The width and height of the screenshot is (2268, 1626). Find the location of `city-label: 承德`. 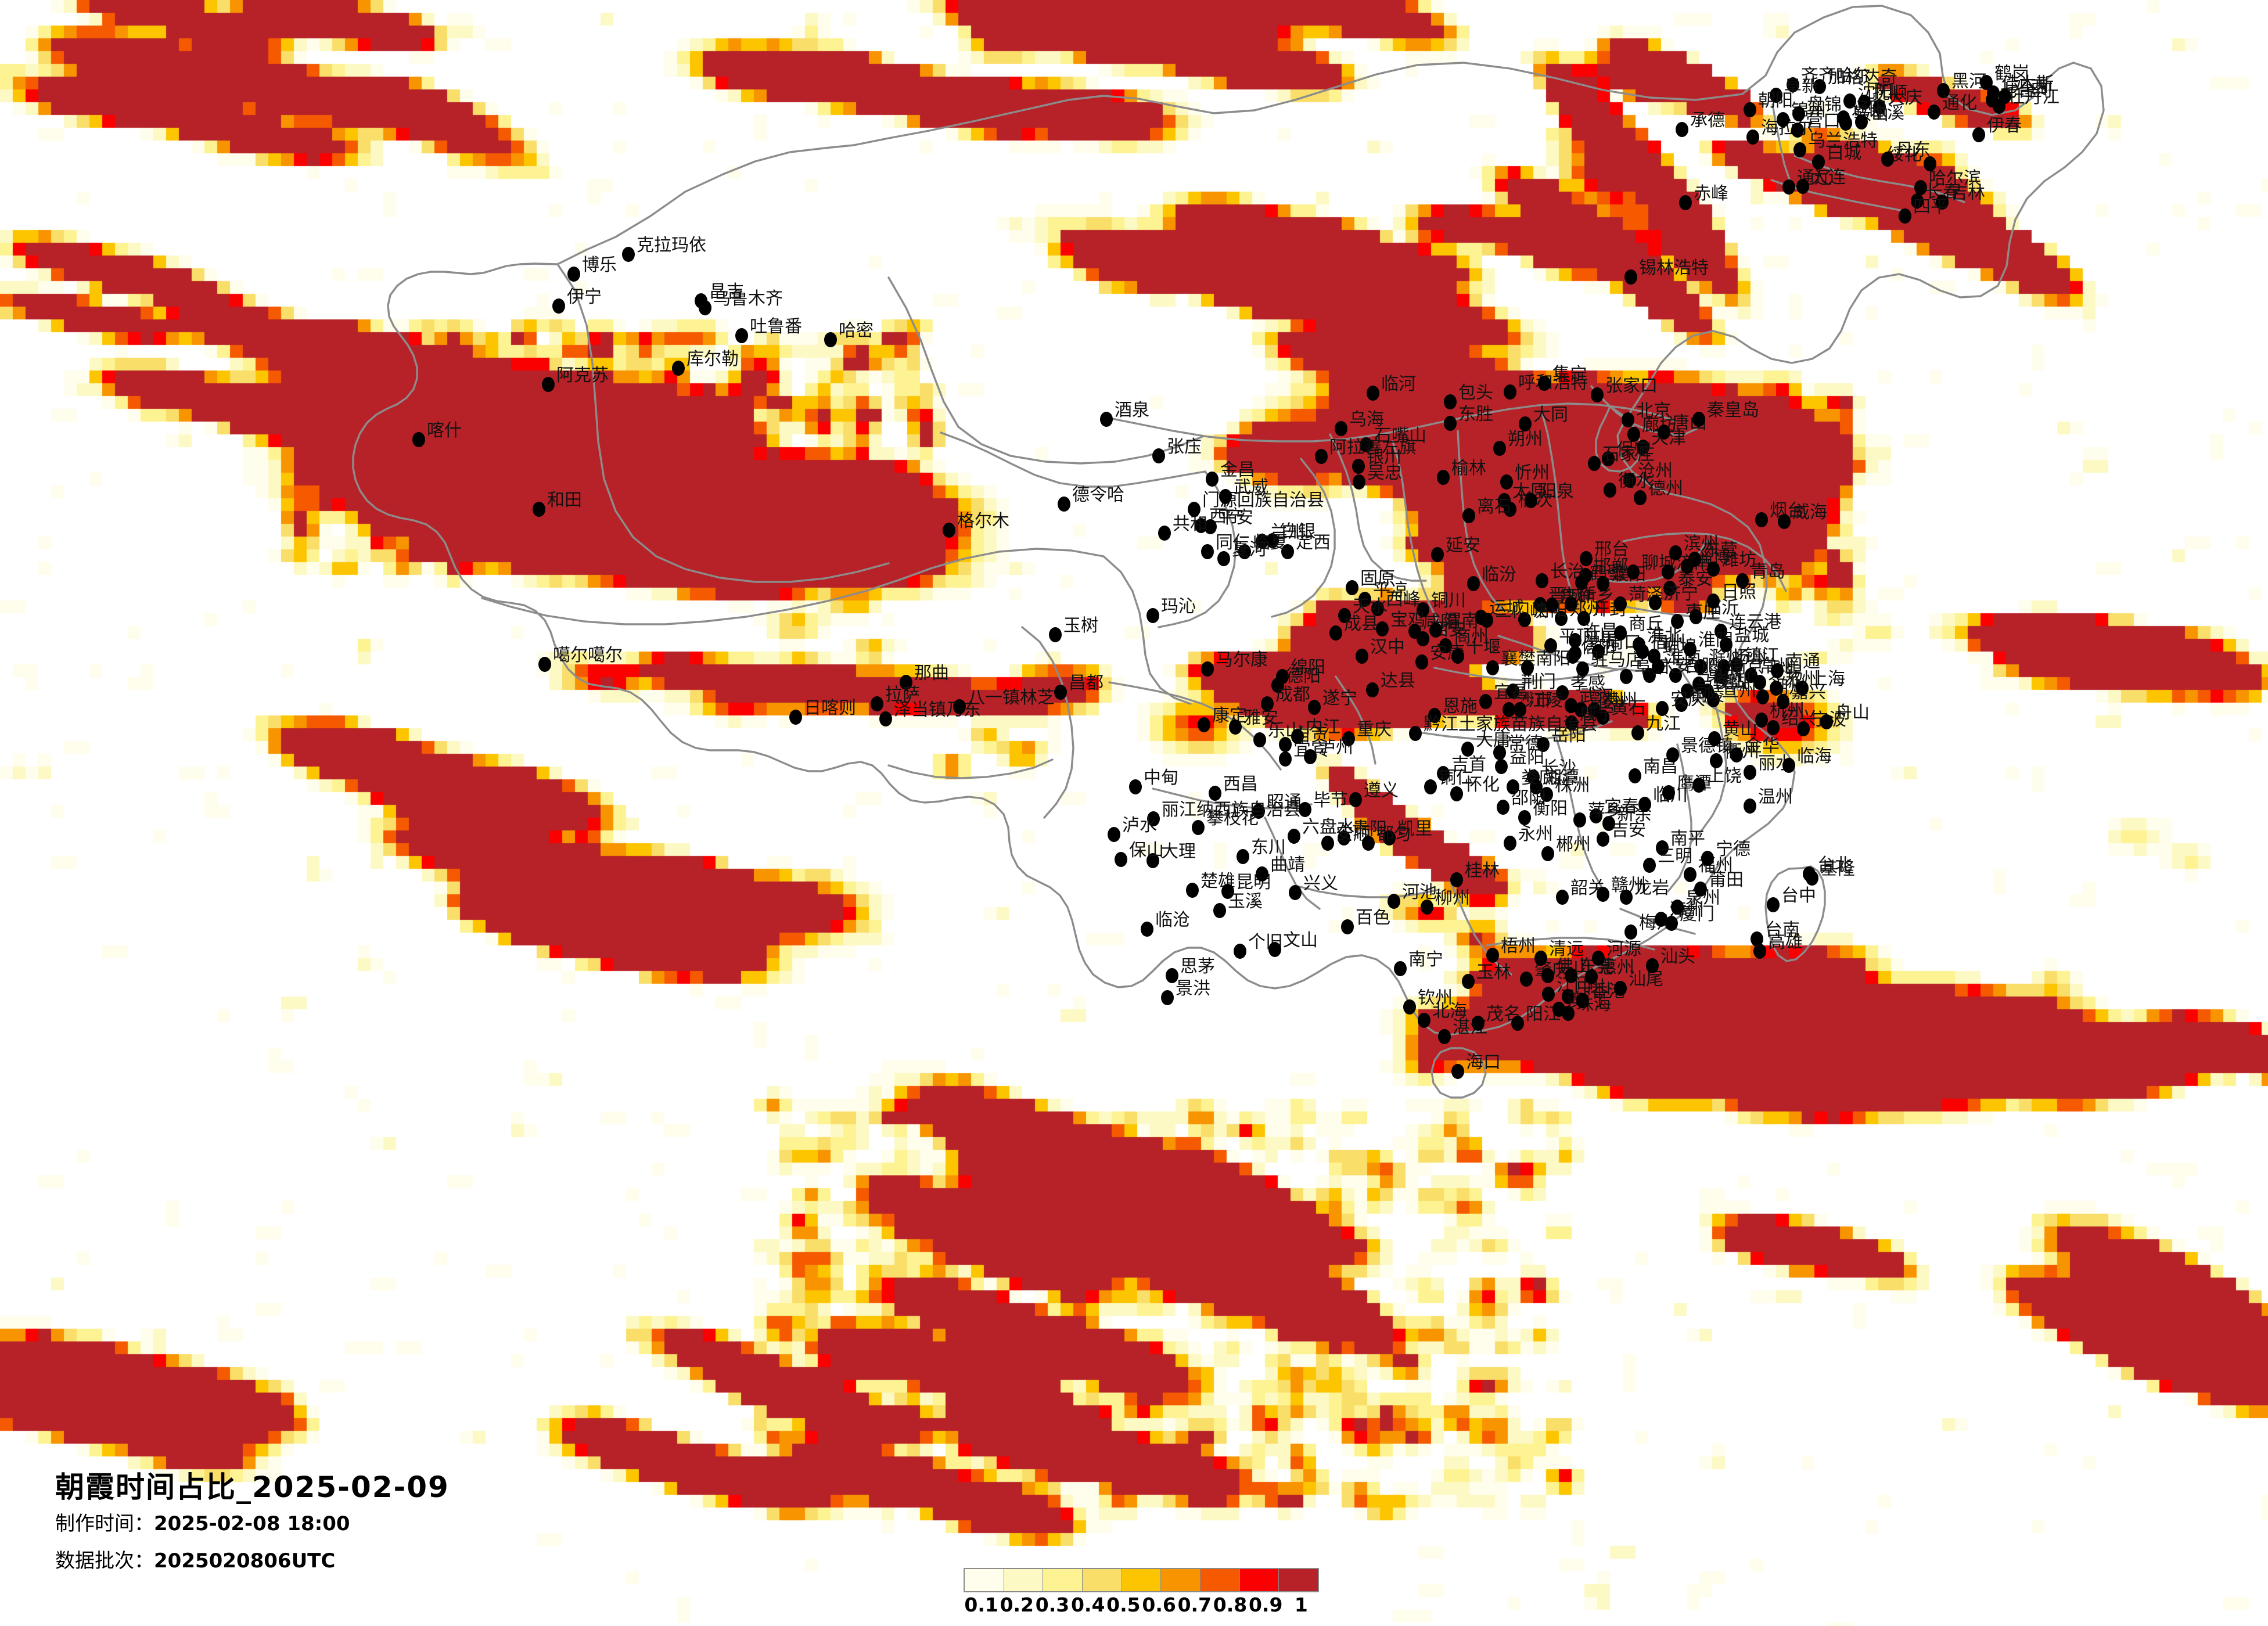

city-label: 承德 is located at coordinates (1707, 120).